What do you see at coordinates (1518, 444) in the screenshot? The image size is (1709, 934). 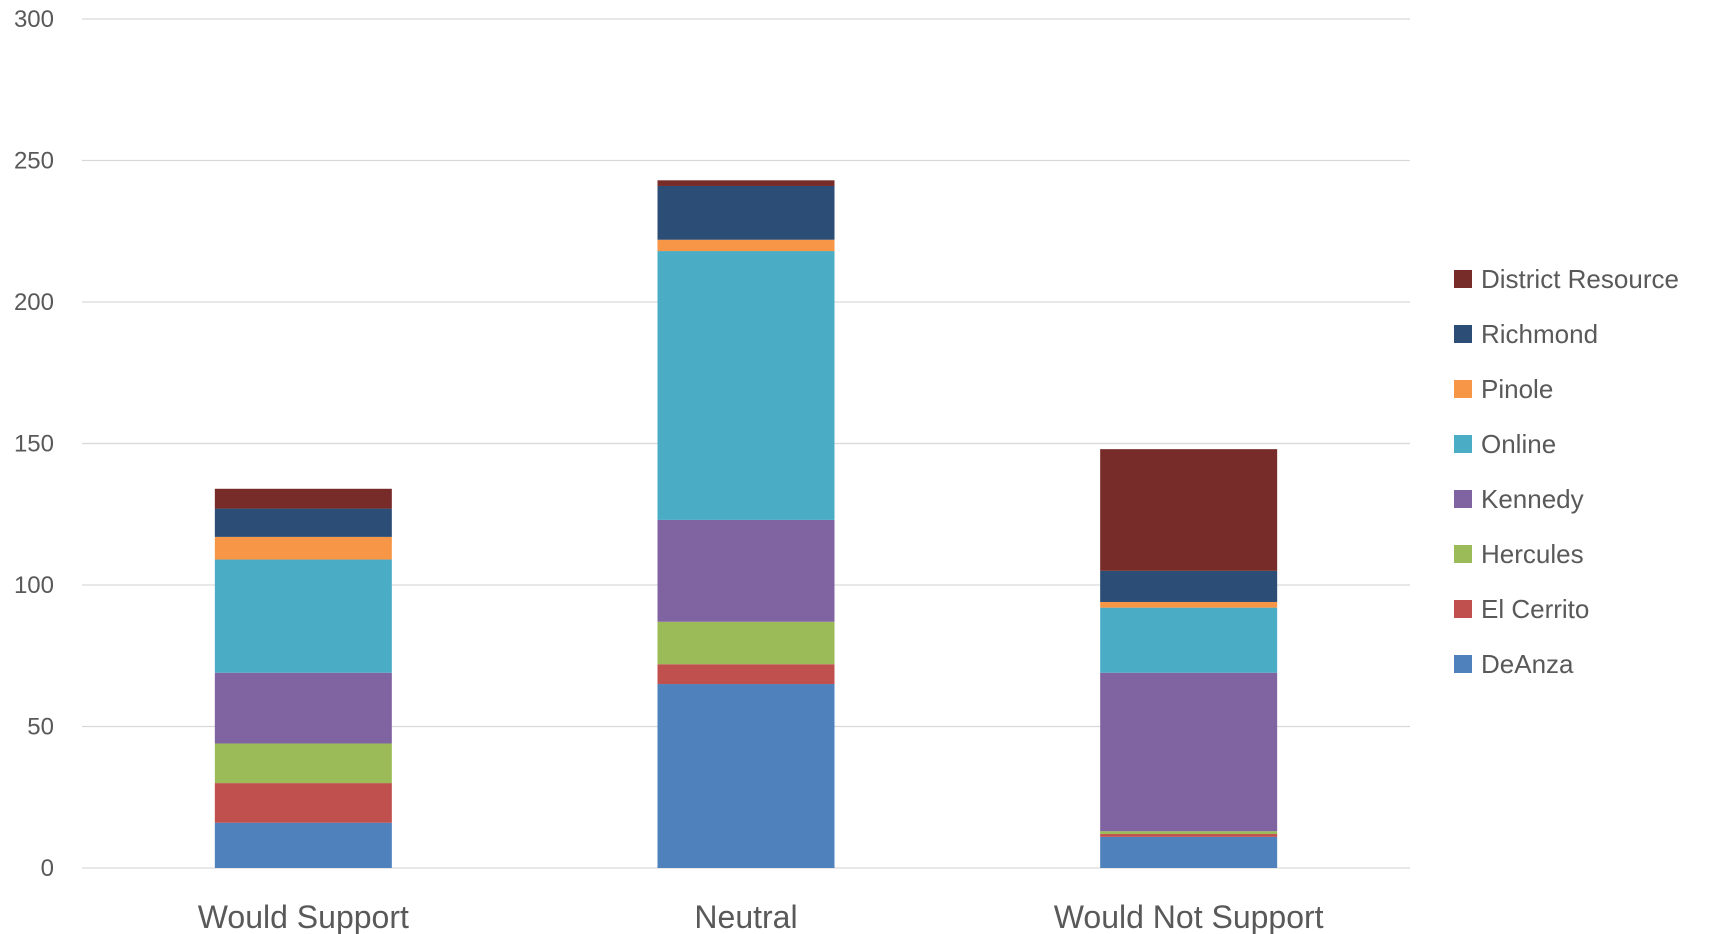 I see `legend-label: Online` at bounding box center [1518, 444].